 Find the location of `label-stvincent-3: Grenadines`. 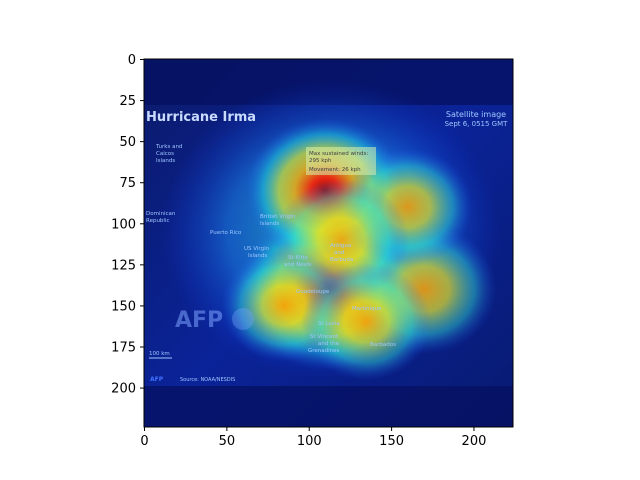

label-stvincent-3: Grenadines is located at coordinates (324, 351).